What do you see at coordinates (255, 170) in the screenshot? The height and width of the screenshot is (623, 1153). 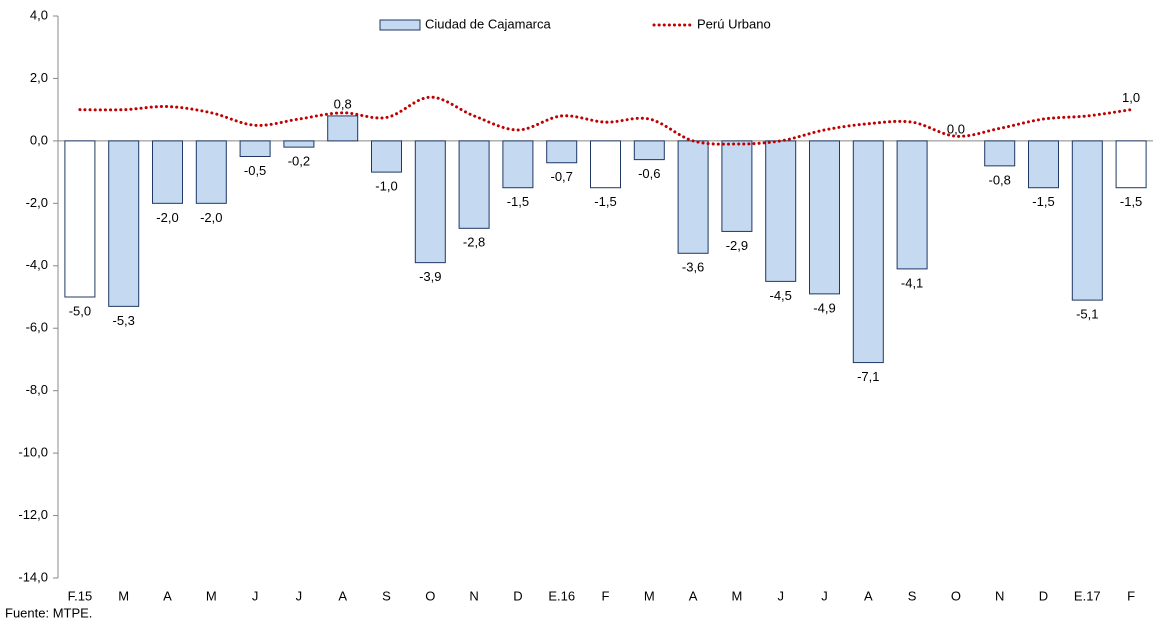 I see `value-label: -0,5` at bounding box center [255, 170].